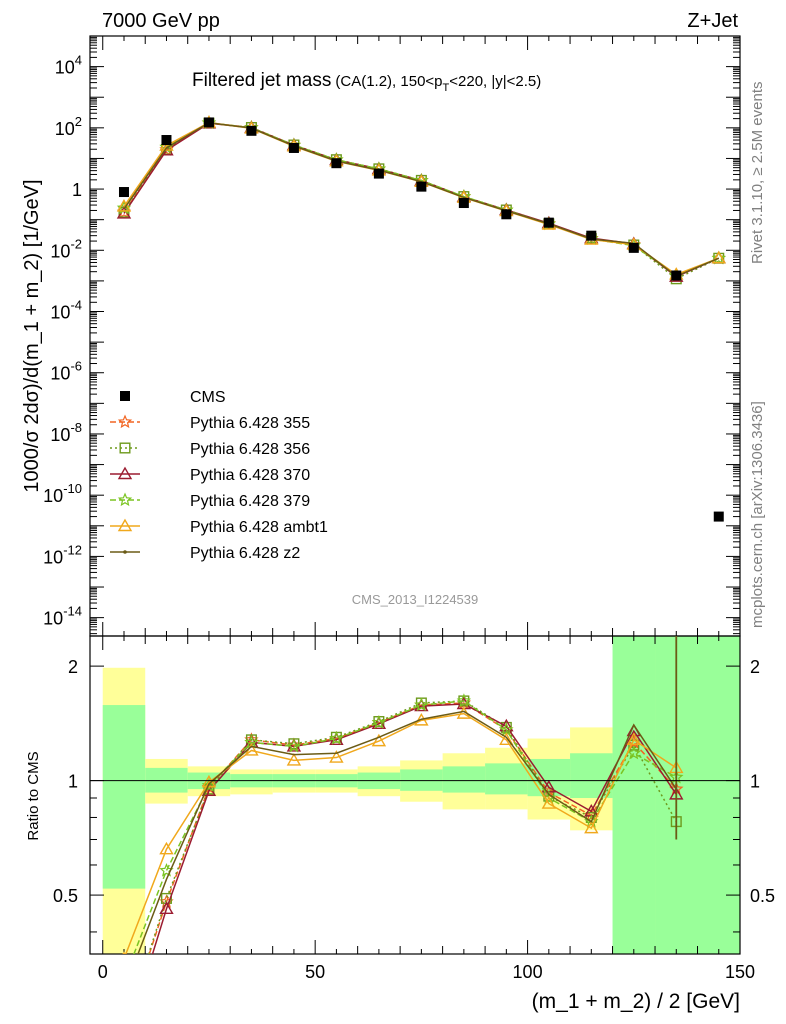 The image size is (786, 1024). I want to click on main-y-tick-label: 10⁻¹⁰, so click(62, 493).